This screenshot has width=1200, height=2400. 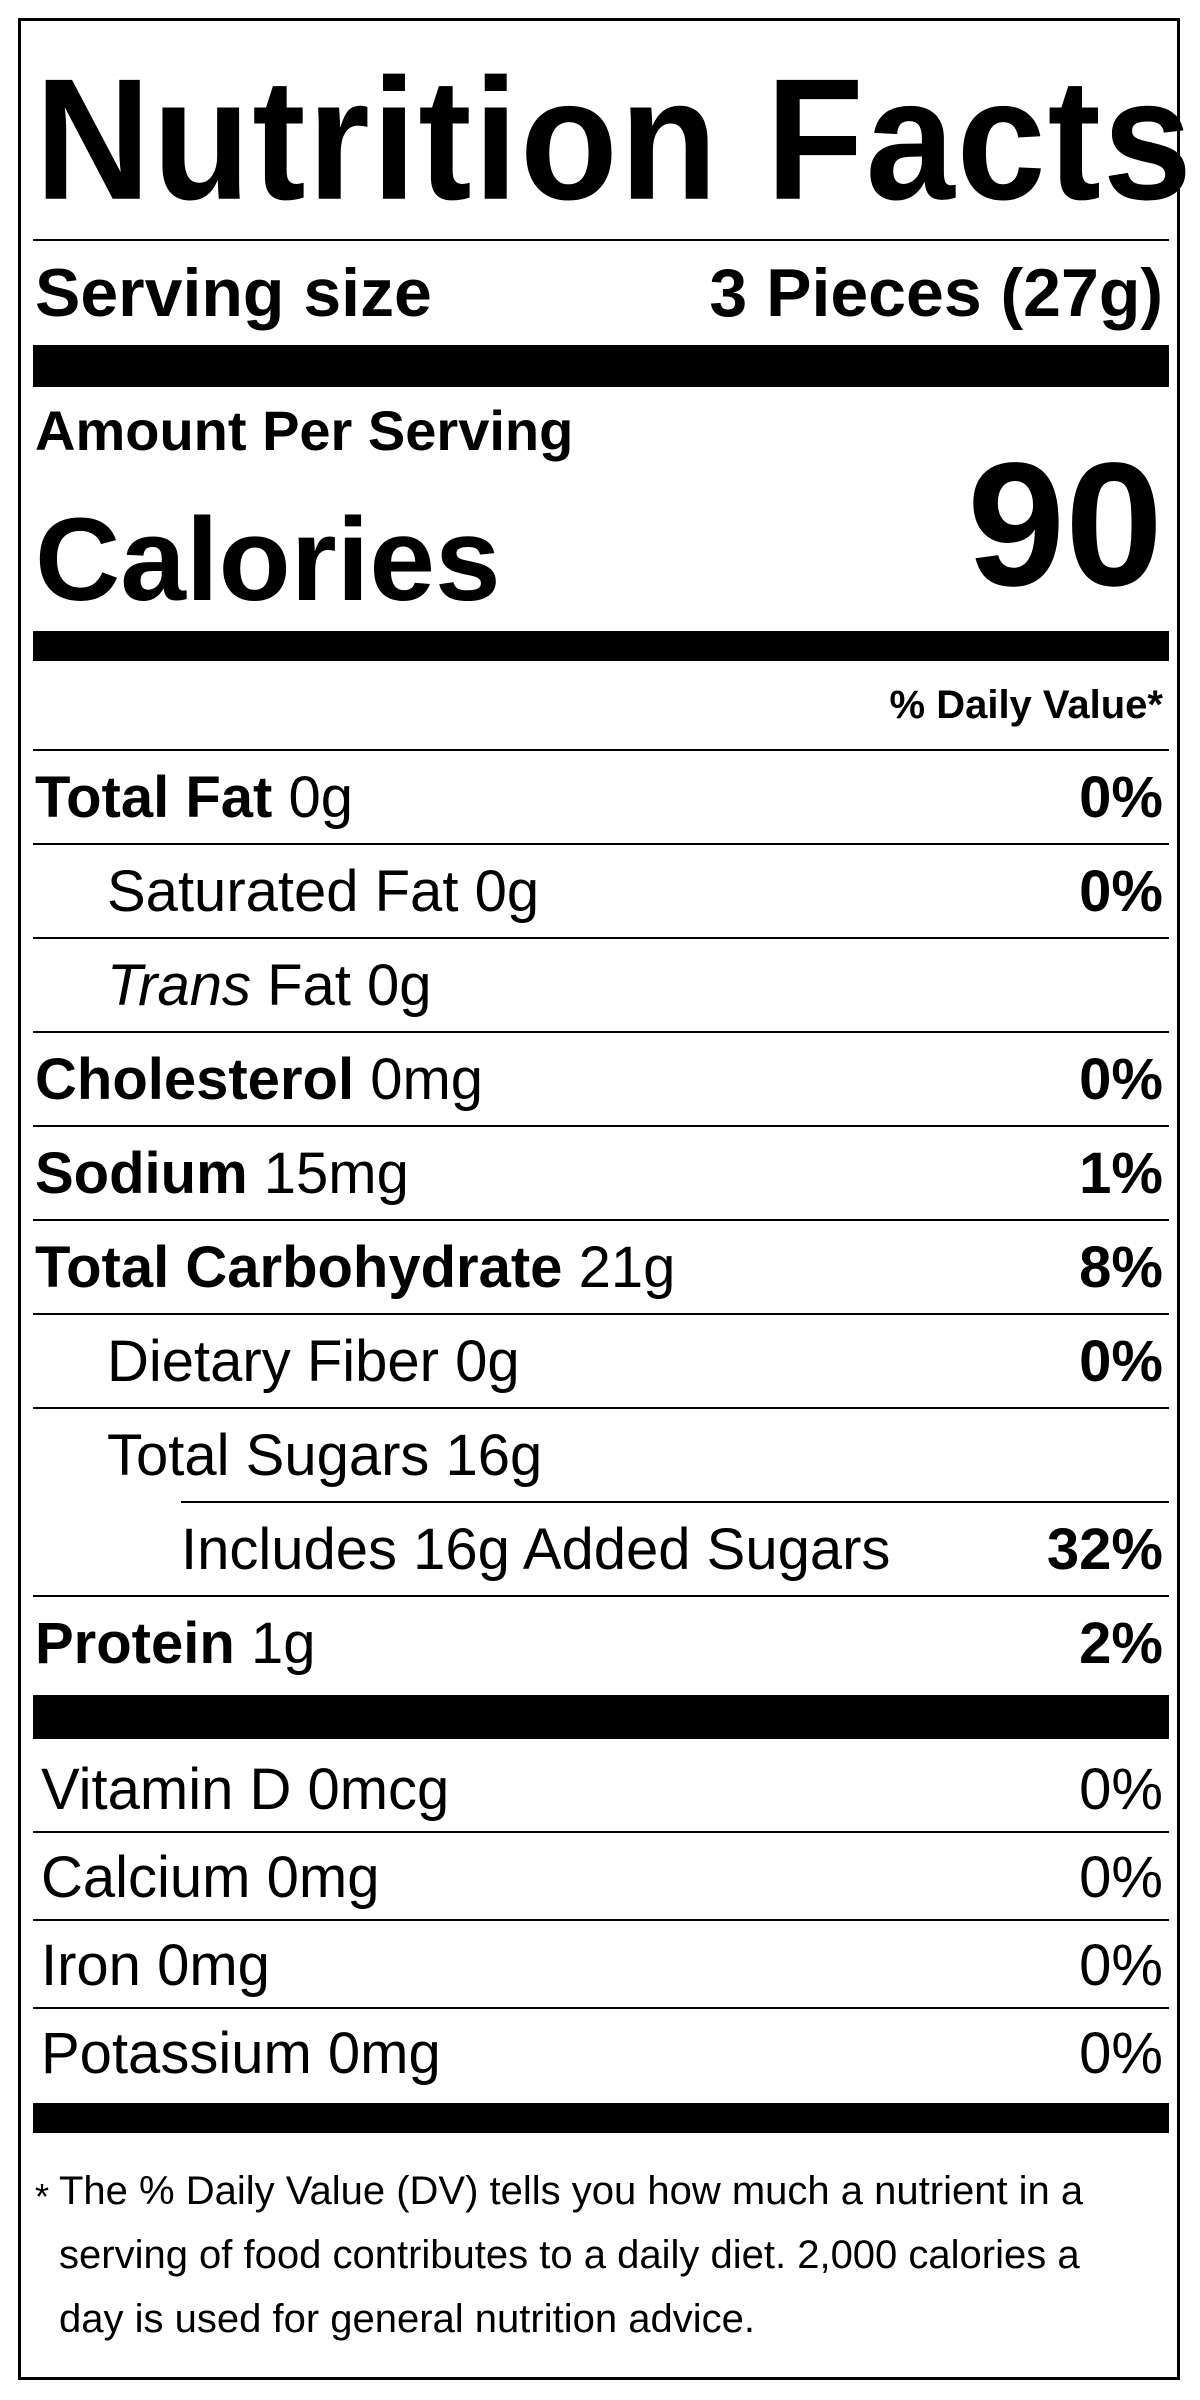 What do you see at coordinates (427, 1079) in the screenshot?
I see `nutrient-amount: 0mg` at bounding box center [427, 1079].